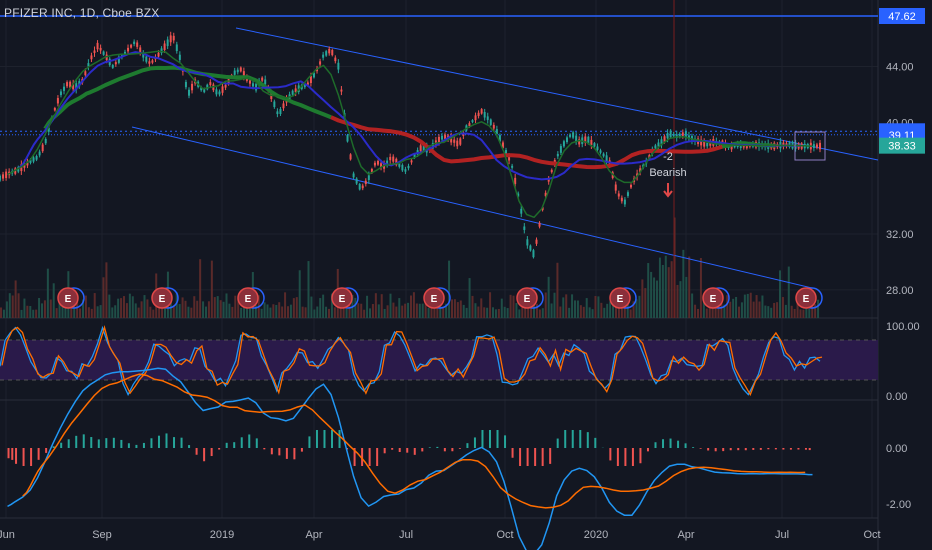  Describe the element at coordinates (440, 535) in the screenshot. I see `time-axis: Jun Sep 2019 Apr Jul Oct 2020 Apr Jul Oct` at that location.